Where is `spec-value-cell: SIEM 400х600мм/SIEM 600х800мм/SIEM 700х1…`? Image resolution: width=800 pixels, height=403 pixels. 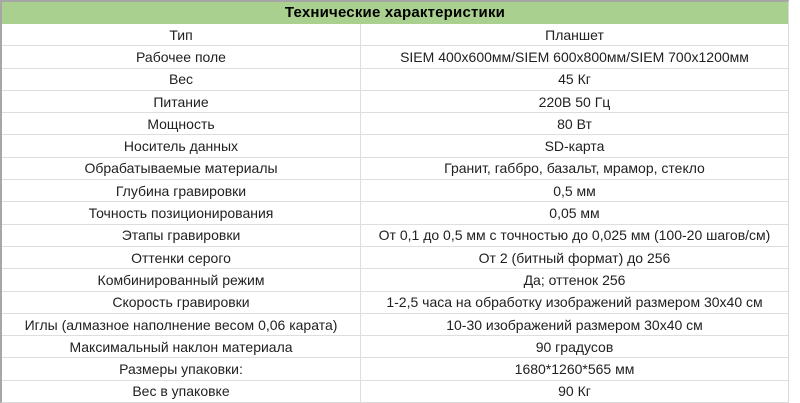 spec-value-cell: SIEM 400х600мм/SIEM 600х800мм/SIEM 700х1… is located at coordinates (574, 56).